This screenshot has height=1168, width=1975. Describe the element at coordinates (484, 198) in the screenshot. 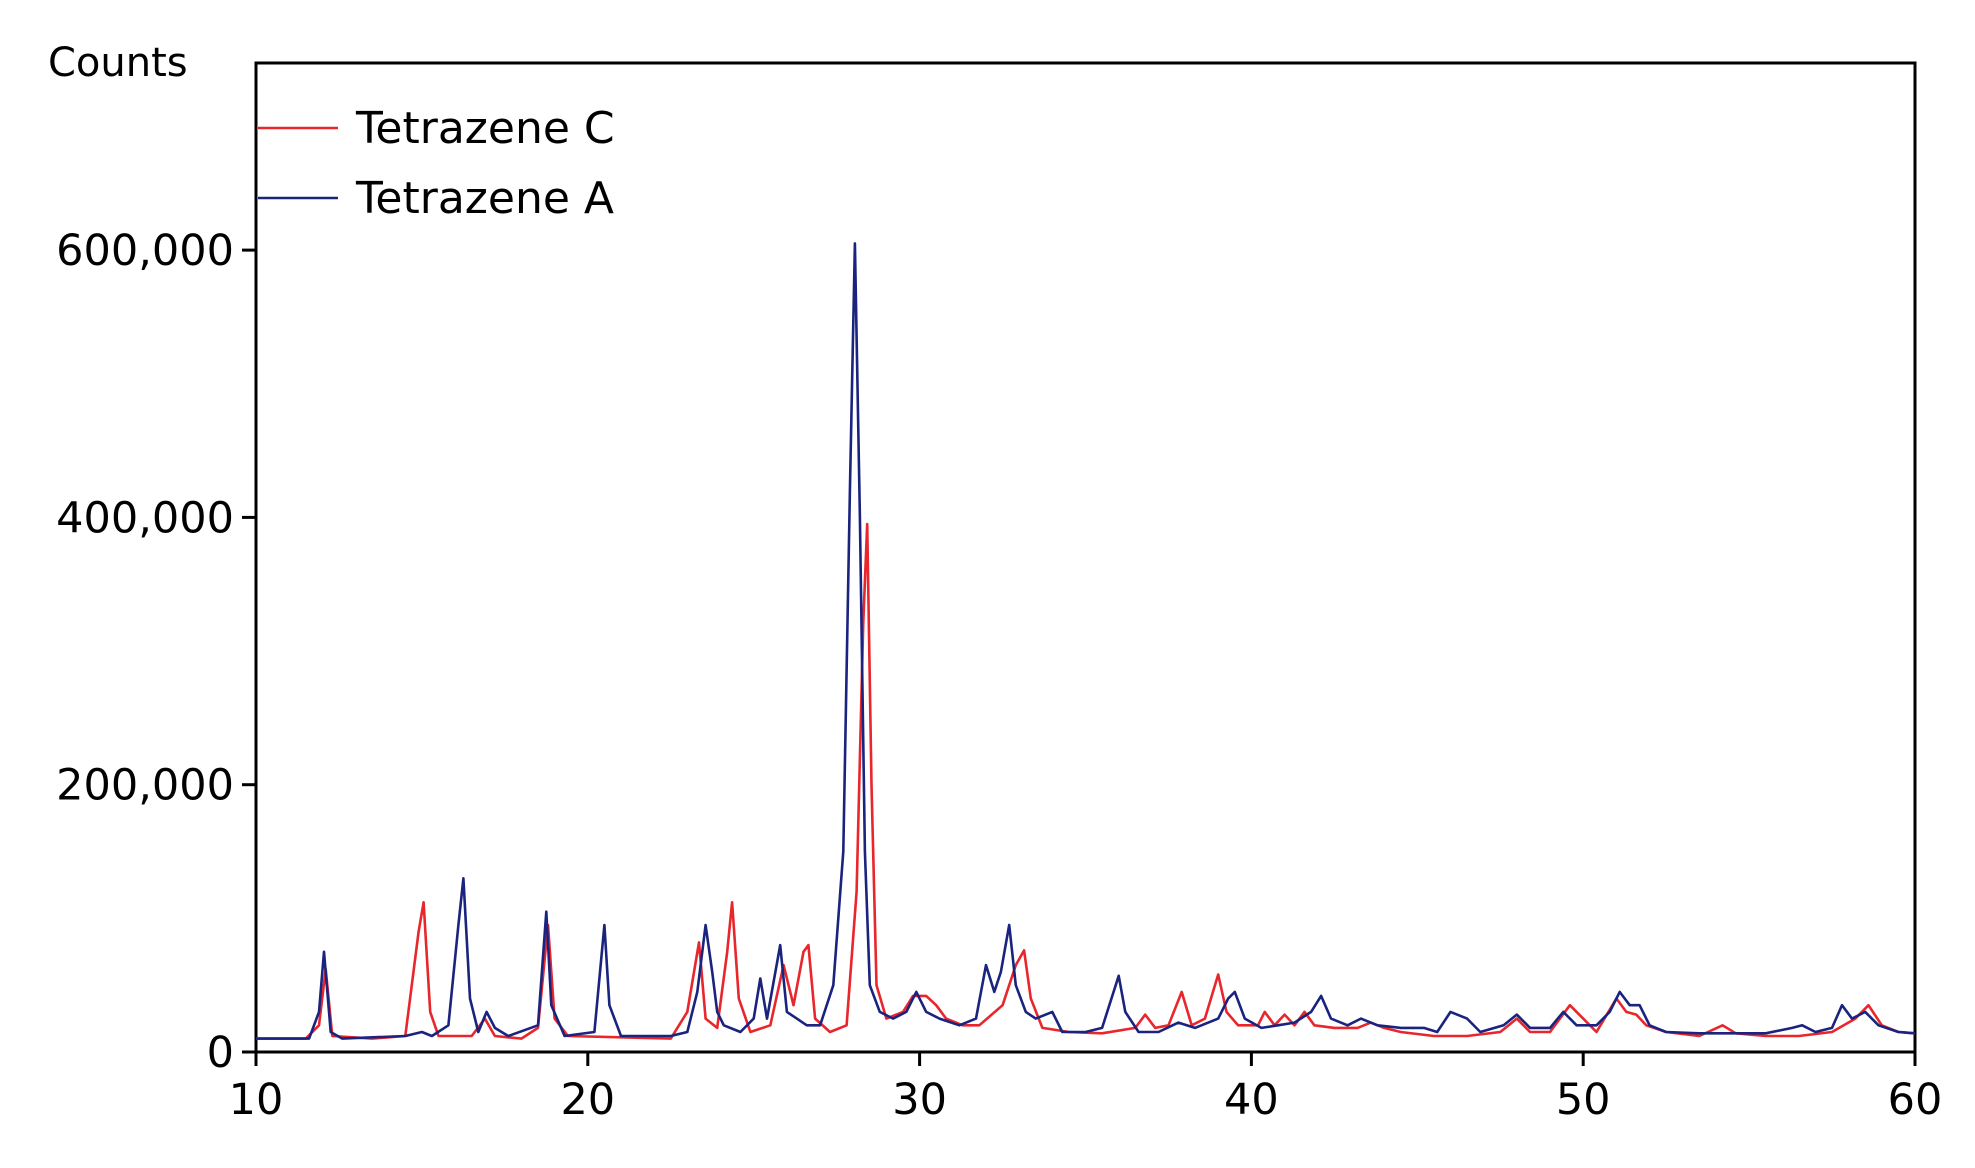

I see `legend-label: Tetrazene A` at that location.